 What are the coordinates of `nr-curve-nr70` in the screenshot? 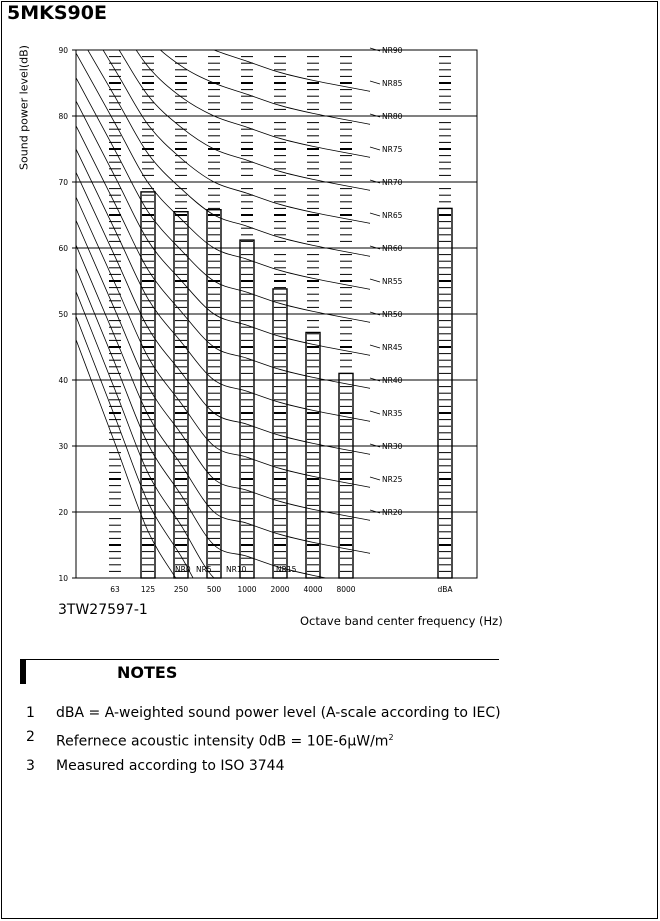 It's located at (236, 137).